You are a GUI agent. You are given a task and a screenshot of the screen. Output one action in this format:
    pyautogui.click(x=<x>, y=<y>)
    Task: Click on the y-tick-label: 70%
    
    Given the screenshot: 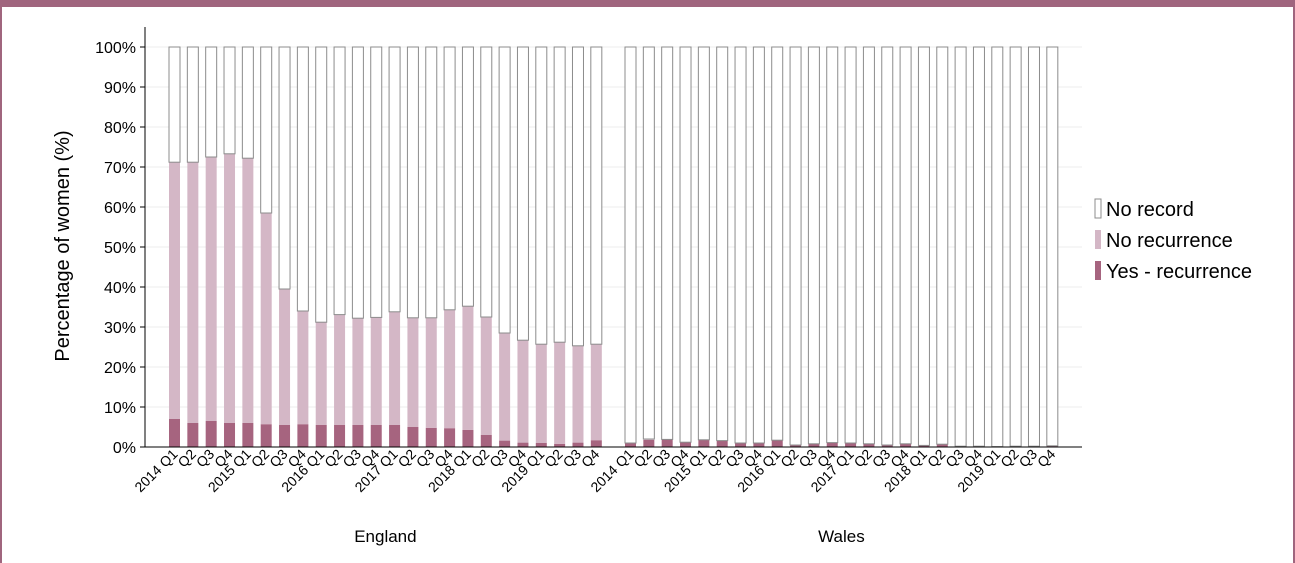 What is the action you would take?
    pyautogui.click(x=120, y=168)
    